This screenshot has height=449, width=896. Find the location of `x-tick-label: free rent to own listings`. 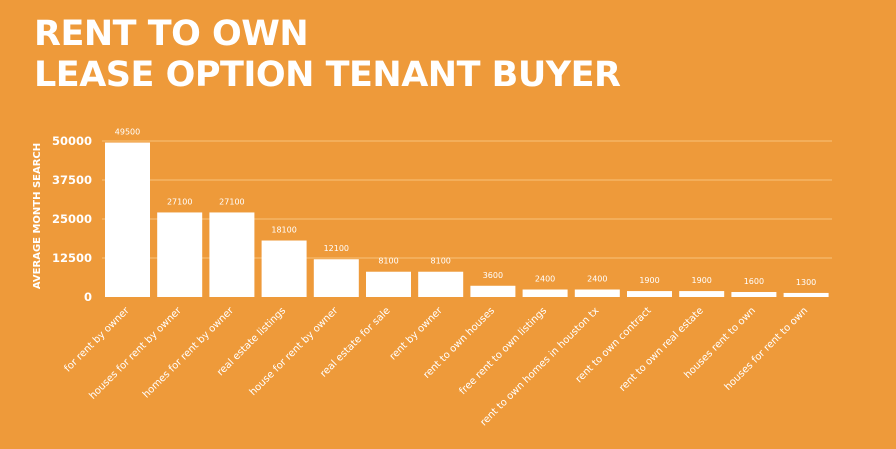

x-tick-label: free rent to own listings is located at coordinates (503, 351).